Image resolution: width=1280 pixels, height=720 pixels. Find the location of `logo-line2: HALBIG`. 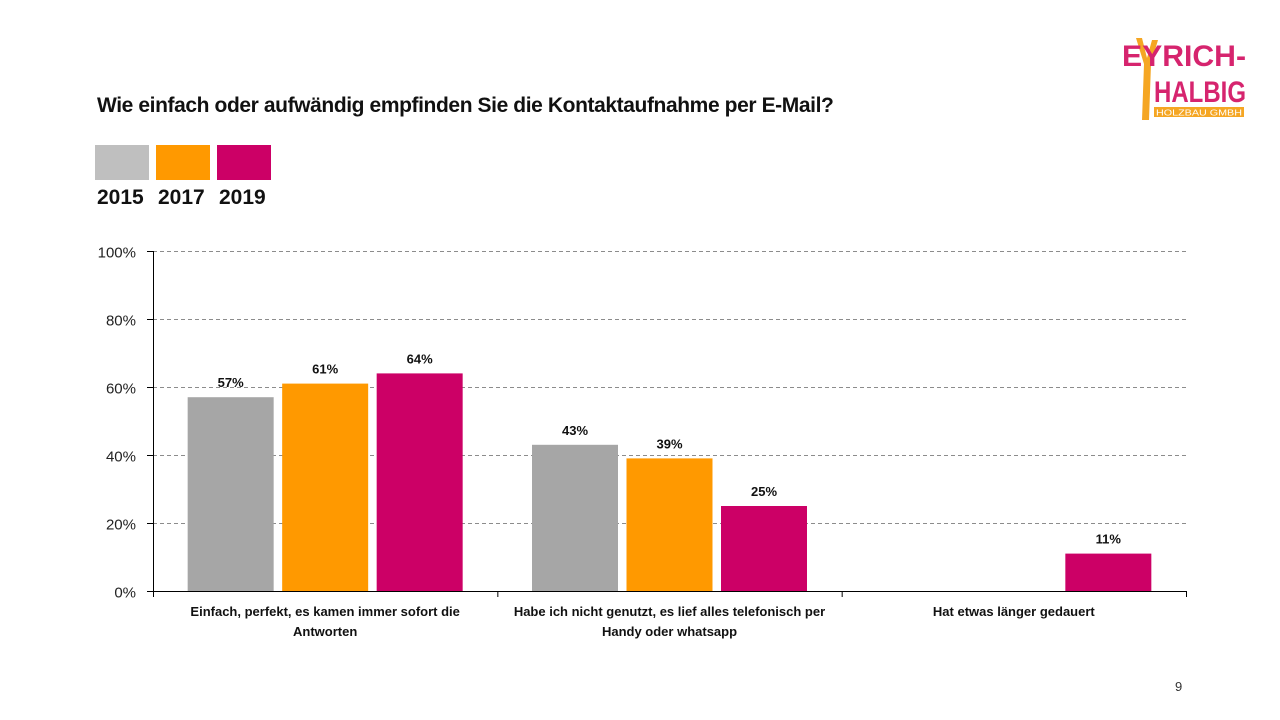

logo-line2: HALBIG is located at coordinates (1200, 92).